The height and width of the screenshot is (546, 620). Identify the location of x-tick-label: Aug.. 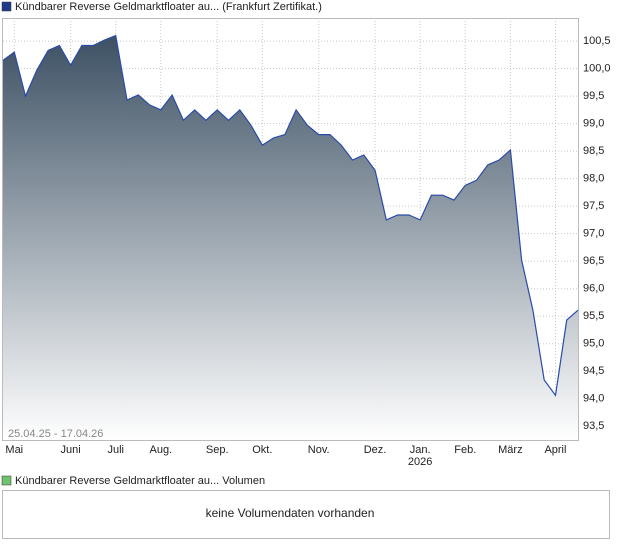
(161, 450).